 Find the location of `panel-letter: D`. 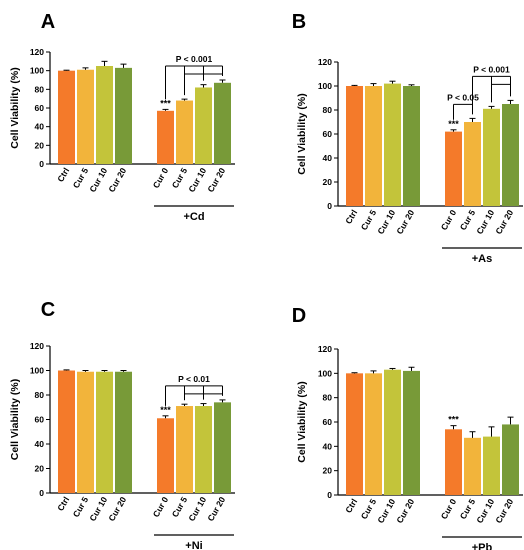

panel-letter: D is located at coordinates (299, 316).